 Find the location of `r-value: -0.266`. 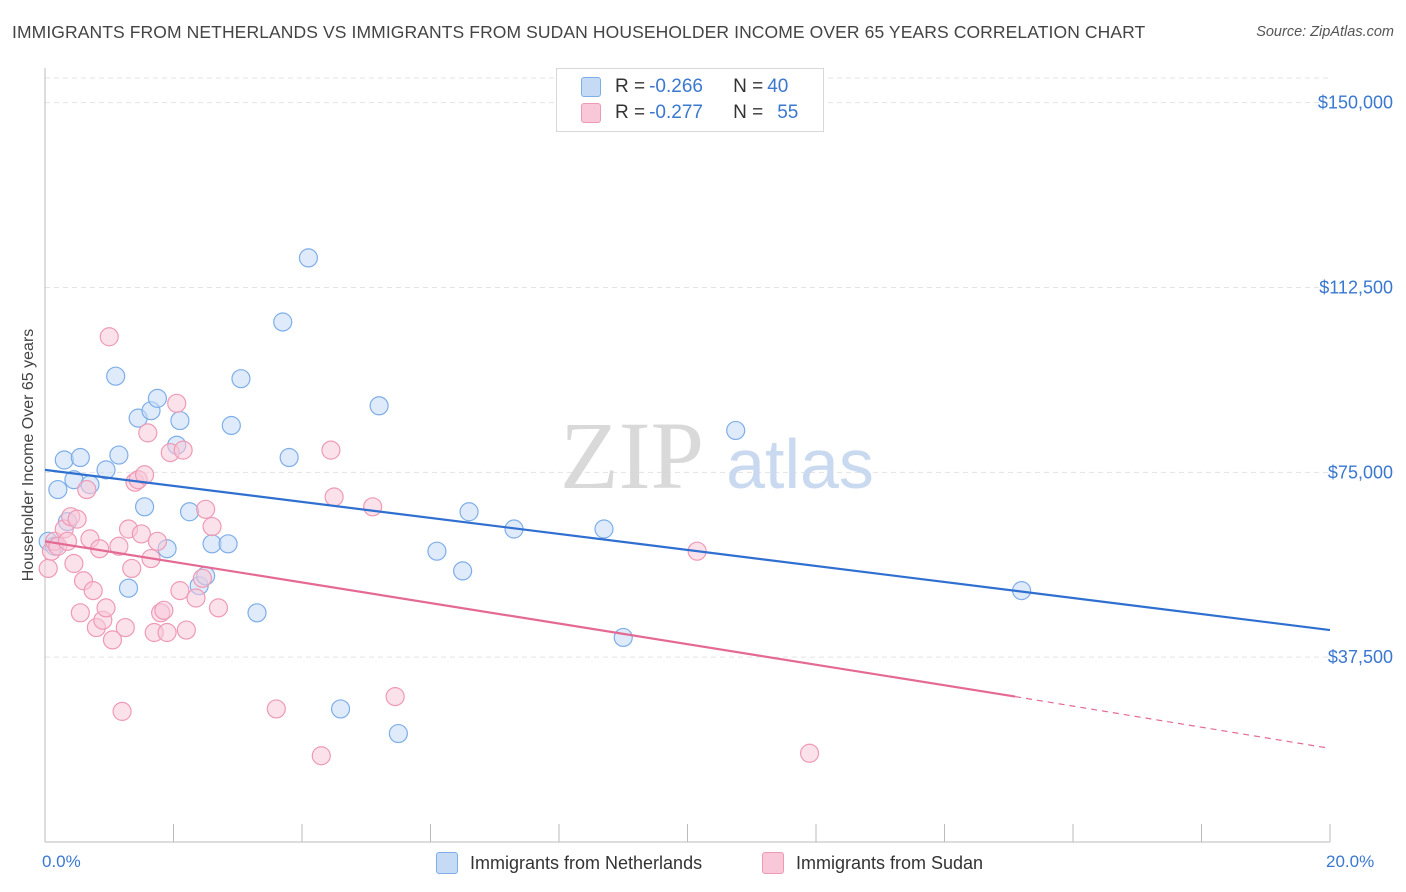

r-value: -0.266 is located at coordinates (676, 86).